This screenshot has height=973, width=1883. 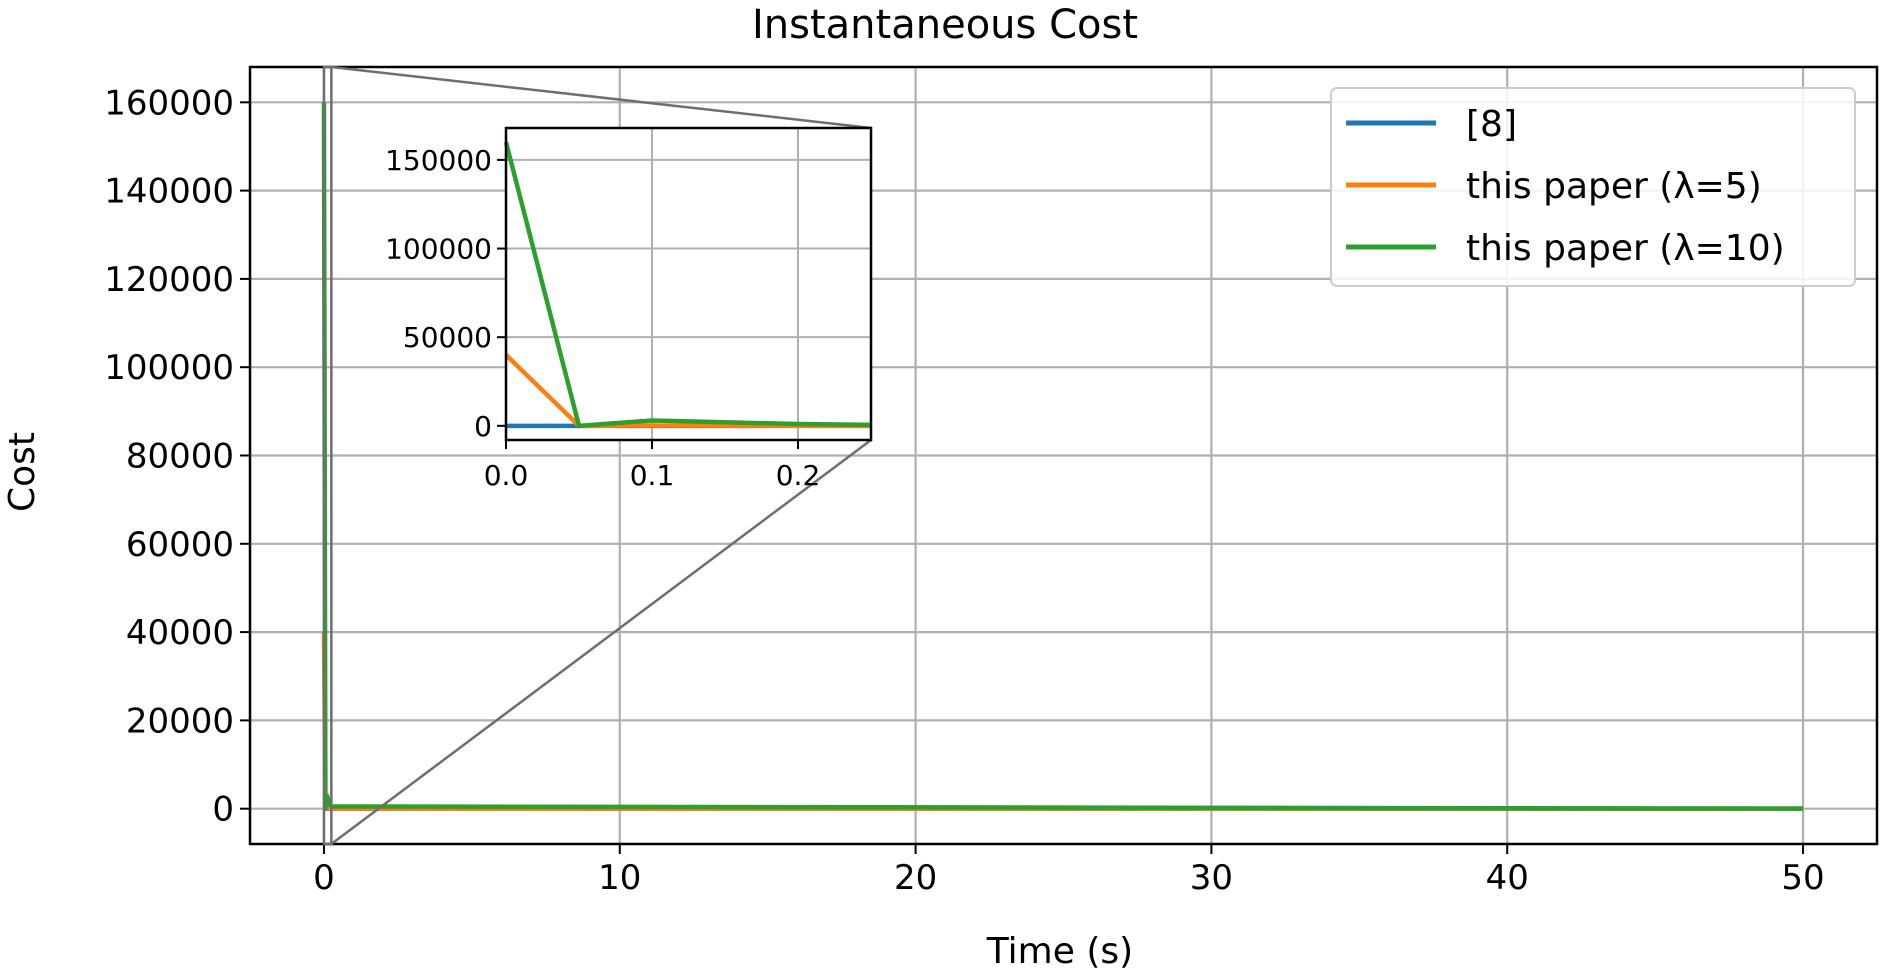 I want to click on inset-plot-frame, so click(x=688, y=284).